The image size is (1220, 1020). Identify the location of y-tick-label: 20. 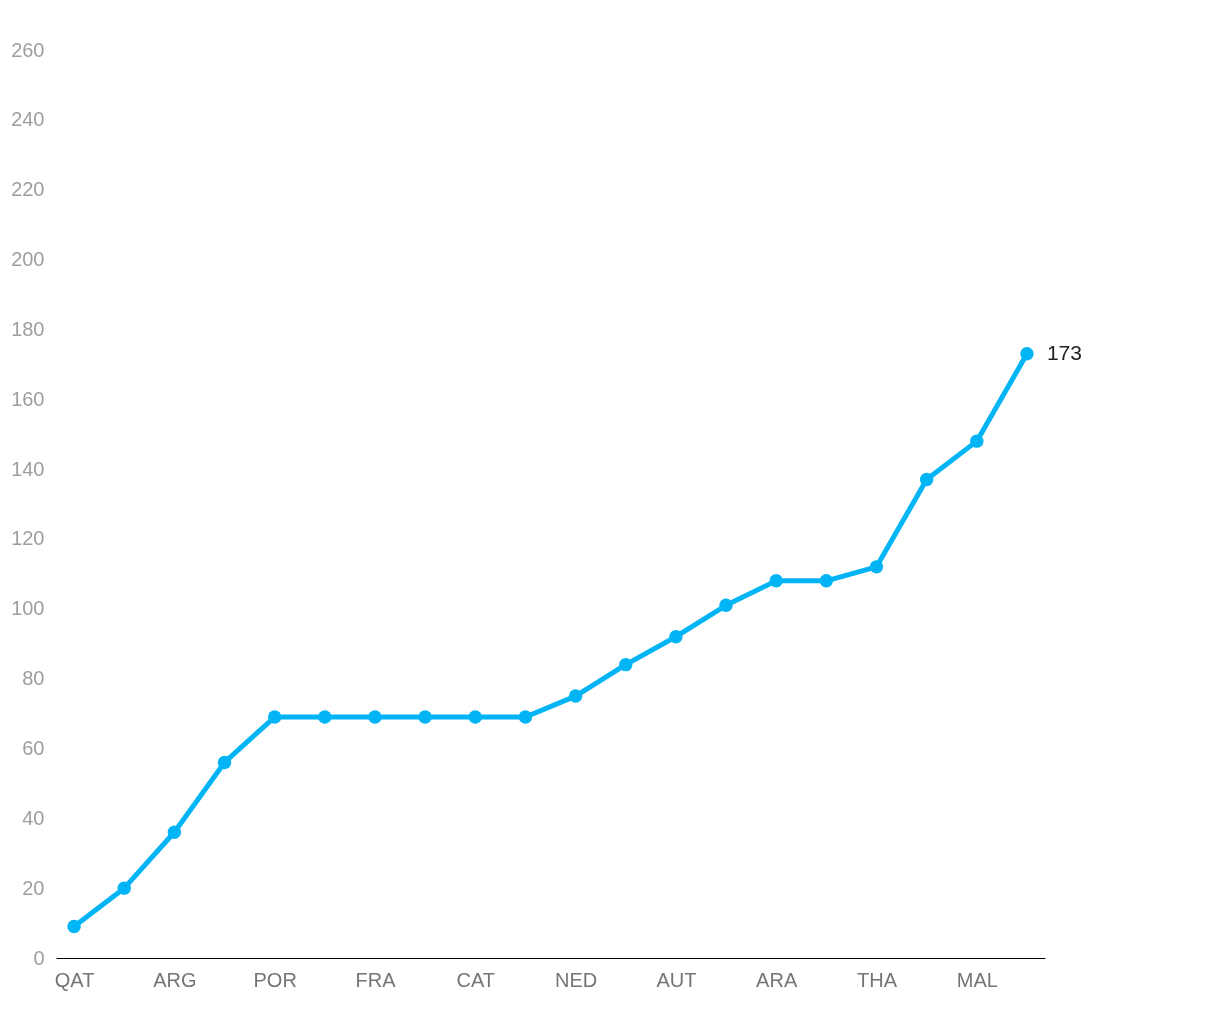
(33, 887).